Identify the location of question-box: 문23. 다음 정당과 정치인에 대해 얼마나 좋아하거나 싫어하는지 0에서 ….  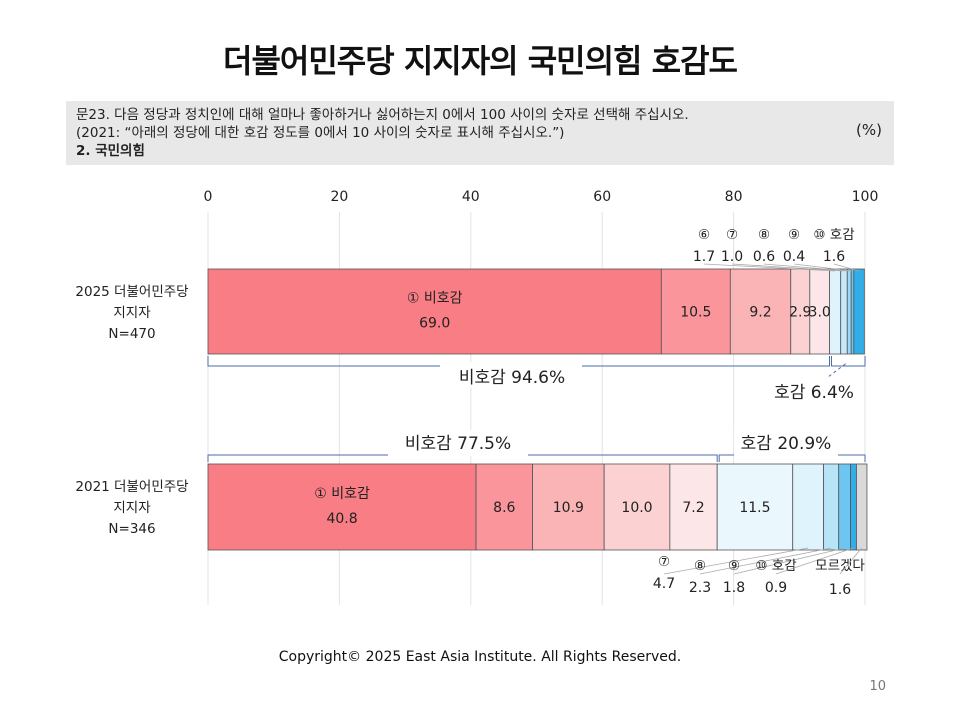
(480, 133).